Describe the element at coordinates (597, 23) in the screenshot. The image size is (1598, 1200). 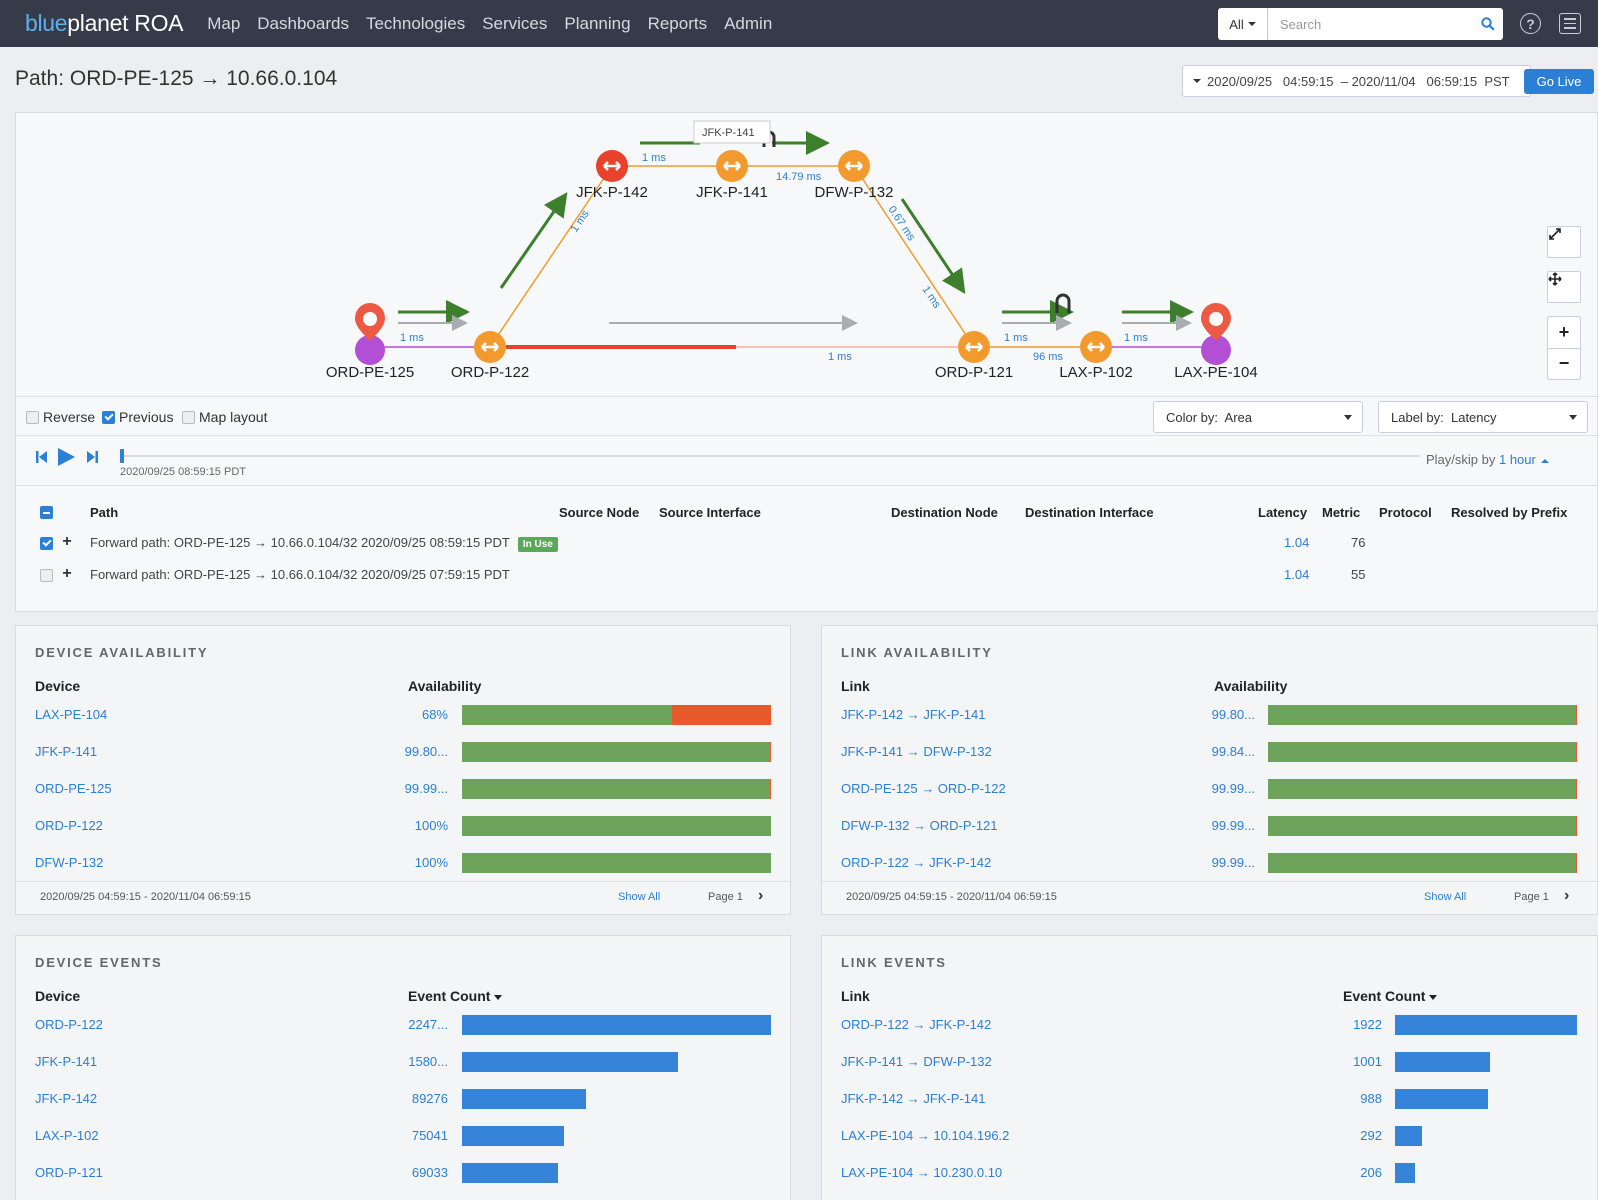
I see `nav-item-planning: Planning` at that location.